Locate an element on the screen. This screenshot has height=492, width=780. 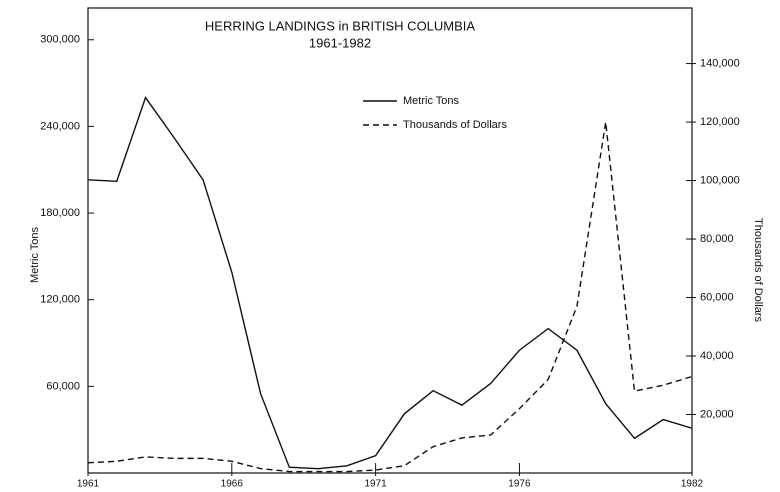
y-axis-label: Metric Tons is located at coordinates (35, 254).